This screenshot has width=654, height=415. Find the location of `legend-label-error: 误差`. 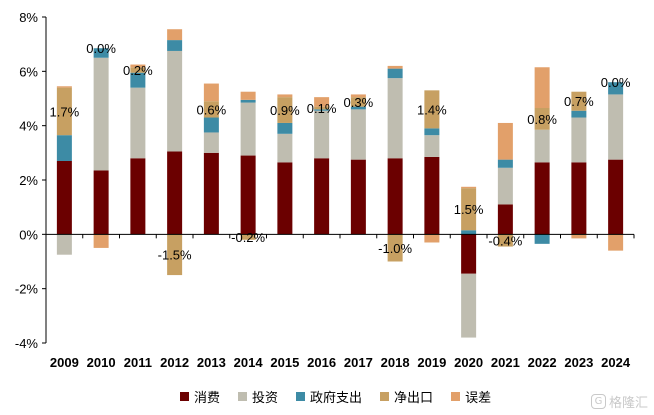

legend-label-error: 误差 is located at coordinates (478, 398).